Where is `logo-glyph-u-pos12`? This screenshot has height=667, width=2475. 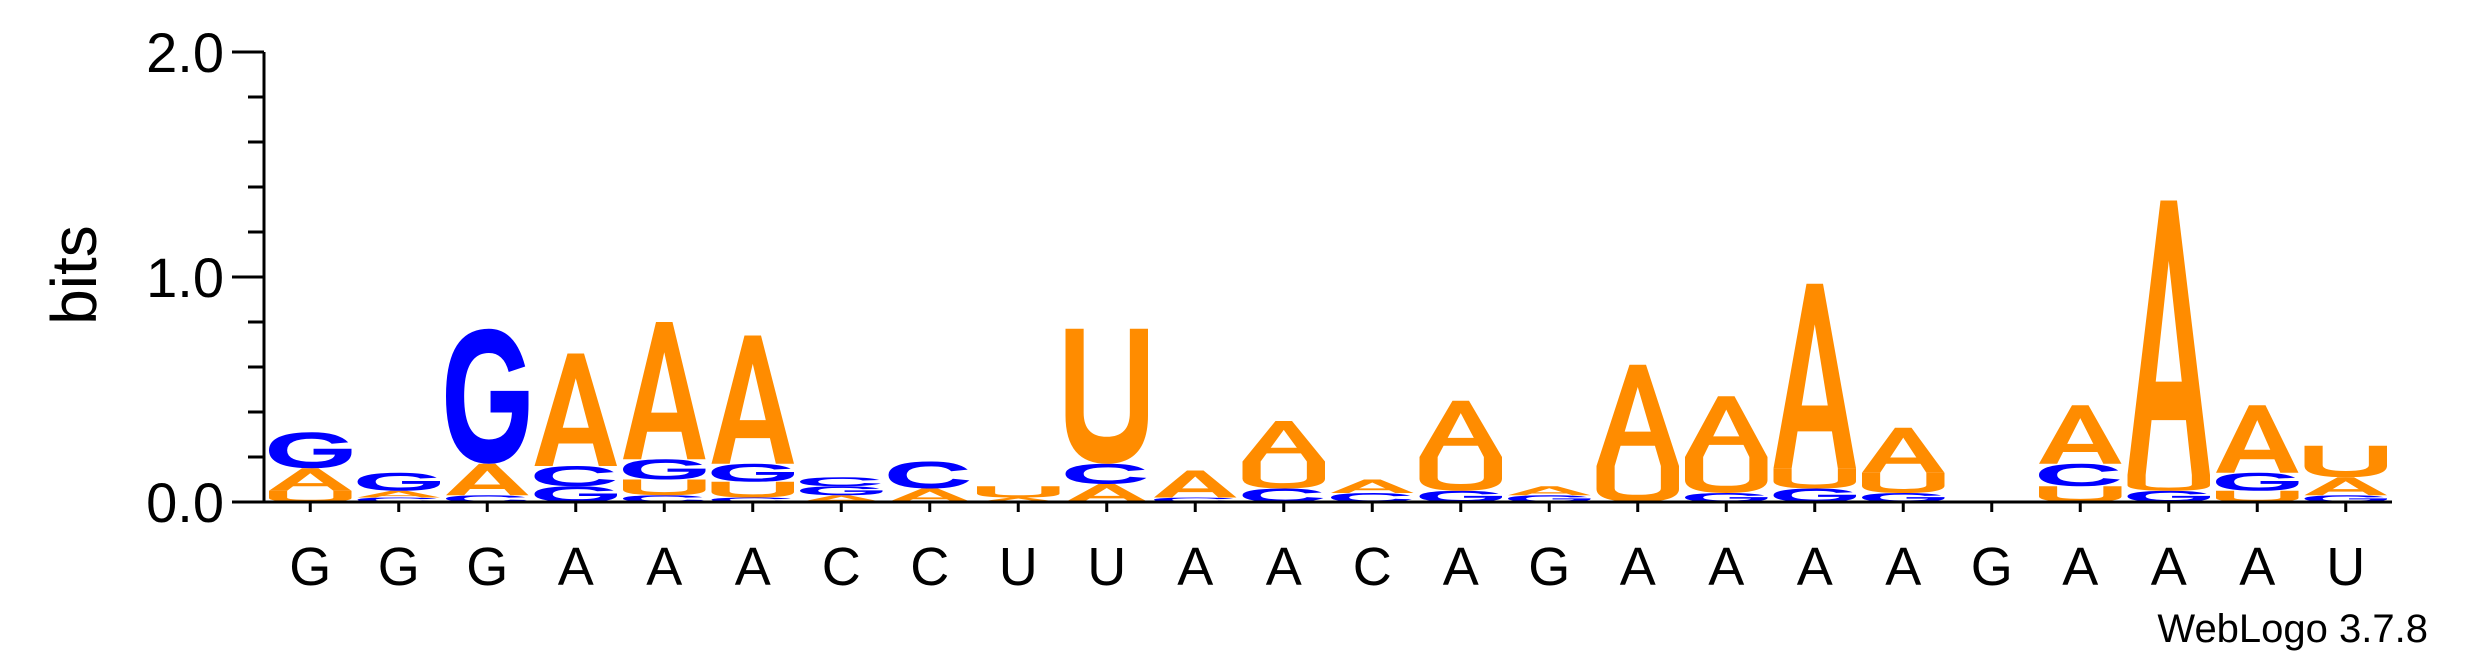 logo-glyph-u-pos12 is located at coordinates (1284, 475).